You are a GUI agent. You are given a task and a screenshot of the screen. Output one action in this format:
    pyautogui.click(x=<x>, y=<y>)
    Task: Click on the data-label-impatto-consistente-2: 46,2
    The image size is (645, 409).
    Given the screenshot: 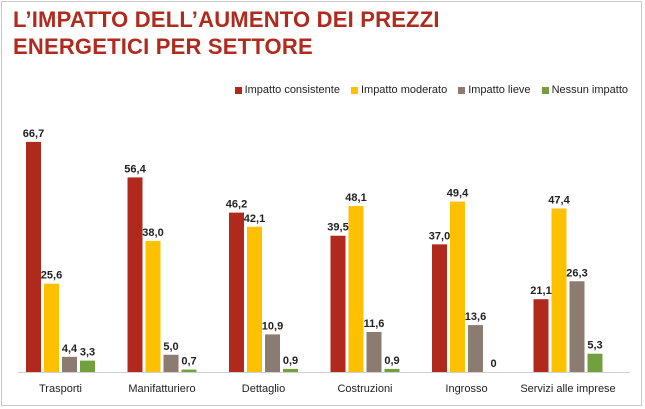 What is the action you would take?
    pyautogui.click(x=236, y=205)
    